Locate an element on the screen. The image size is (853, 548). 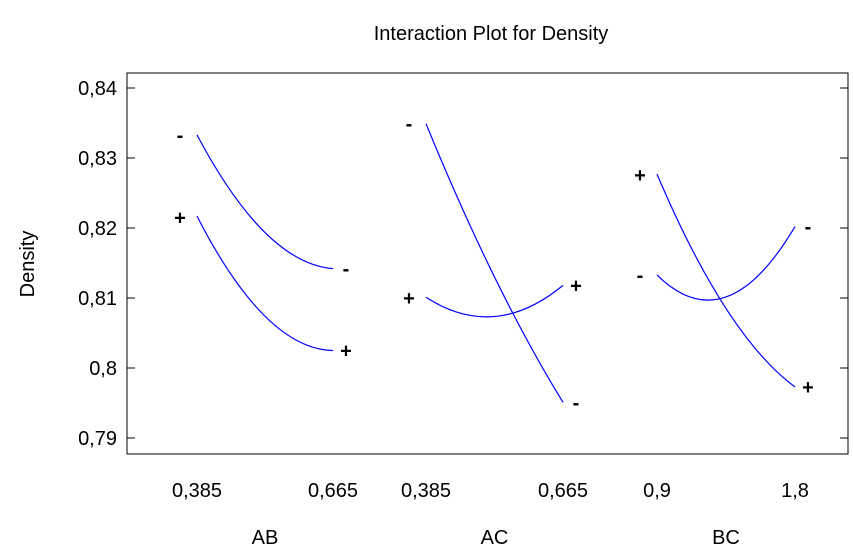
y-tick-label: 0,8 is located at coordinates (103, 369).